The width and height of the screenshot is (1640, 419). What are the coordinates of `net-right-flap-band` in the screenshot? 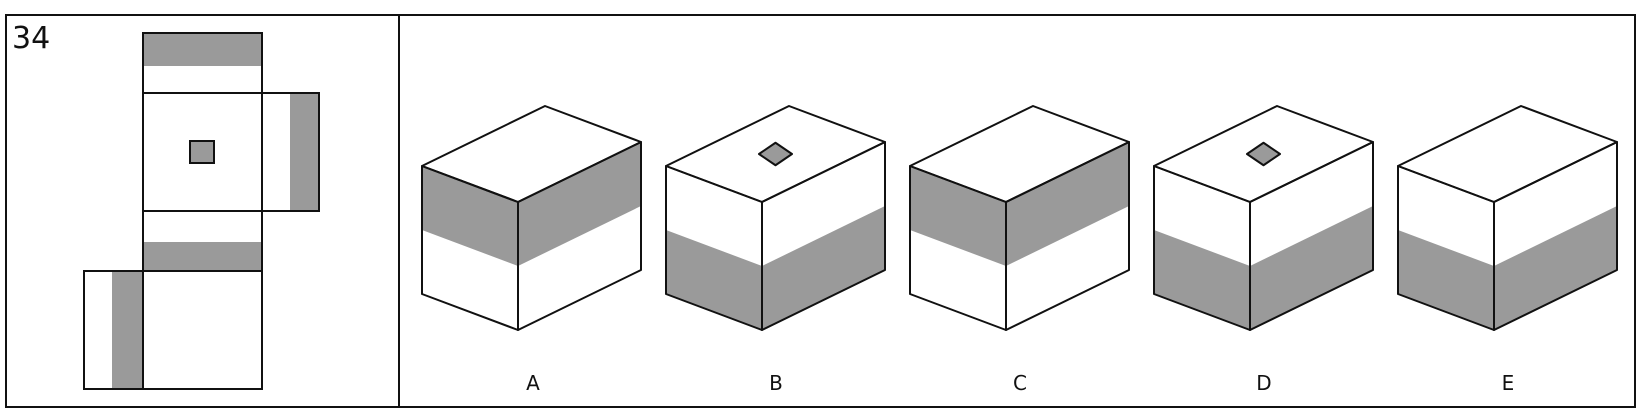 It's located at (304, 152).